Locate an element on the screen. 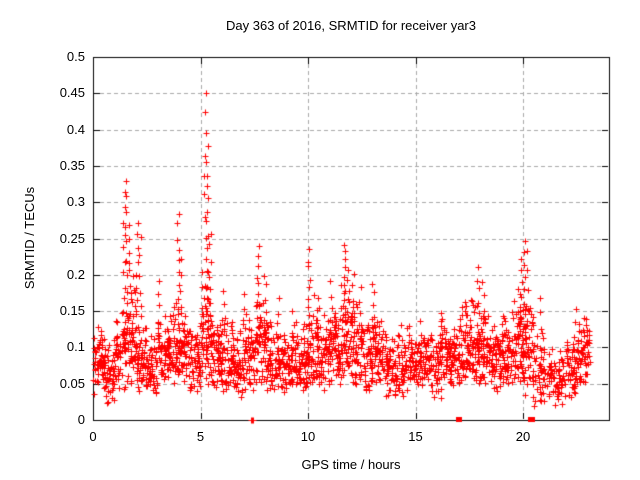  y-tick-label: 0.5 is located at coordinates (75, 56).